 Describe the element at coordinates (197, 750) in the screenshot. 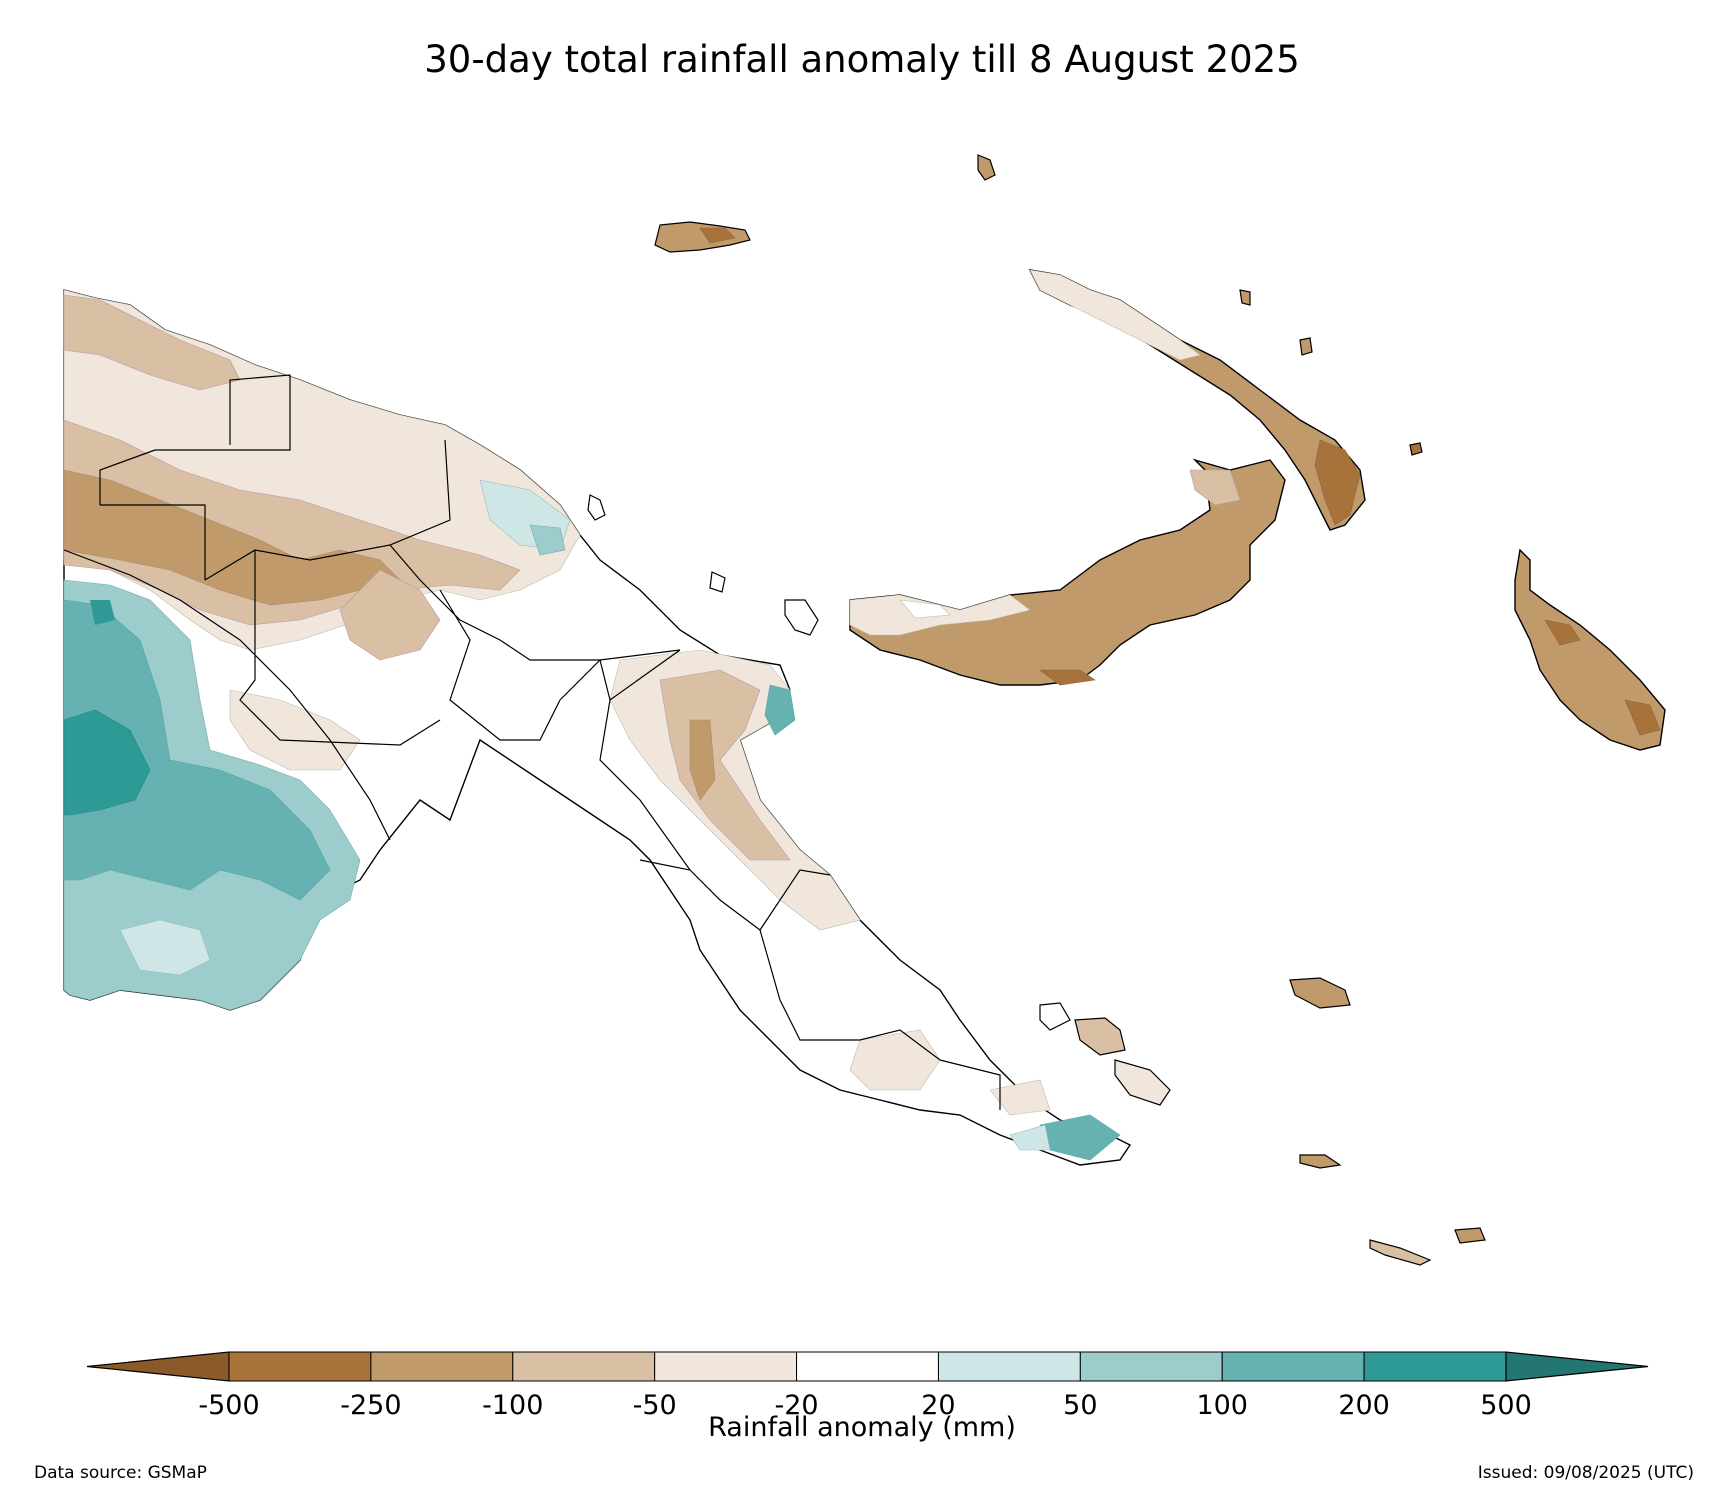

I see `wet-strong-region` at that location.